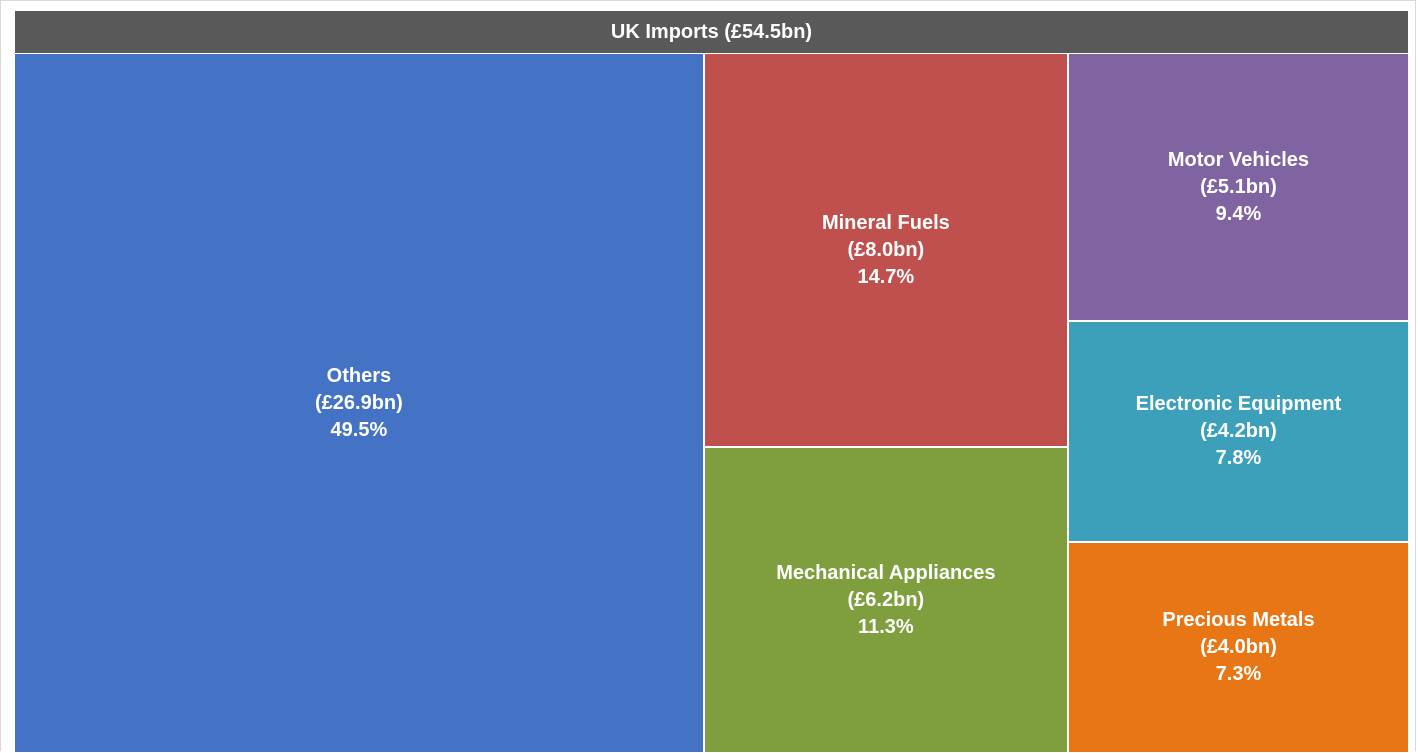  I want to click on chart-title: UK Imports (£54.5bn), so click(711, 32).